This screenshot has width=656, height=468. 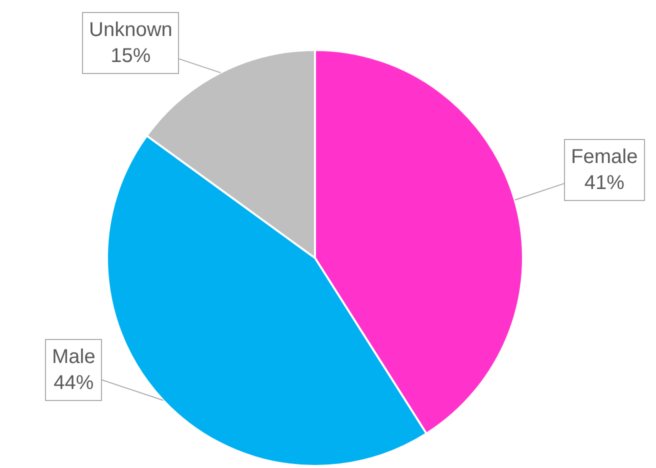 What do you see at coordinates (604, 157) in the screenshot?
I see `slice-label: Female` at bounding box center [604, 157].